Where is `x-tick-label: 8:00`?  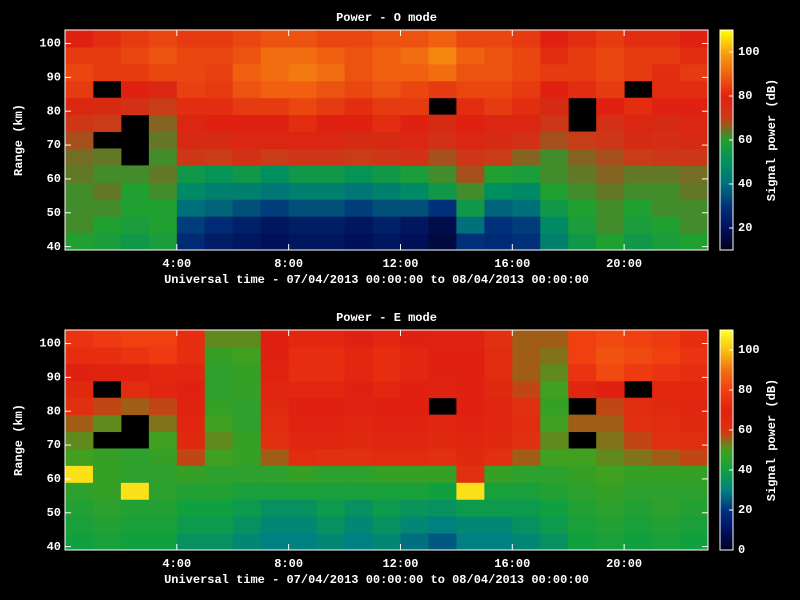
x-tick-label: 8:00 is located at coordinates (288, 564).